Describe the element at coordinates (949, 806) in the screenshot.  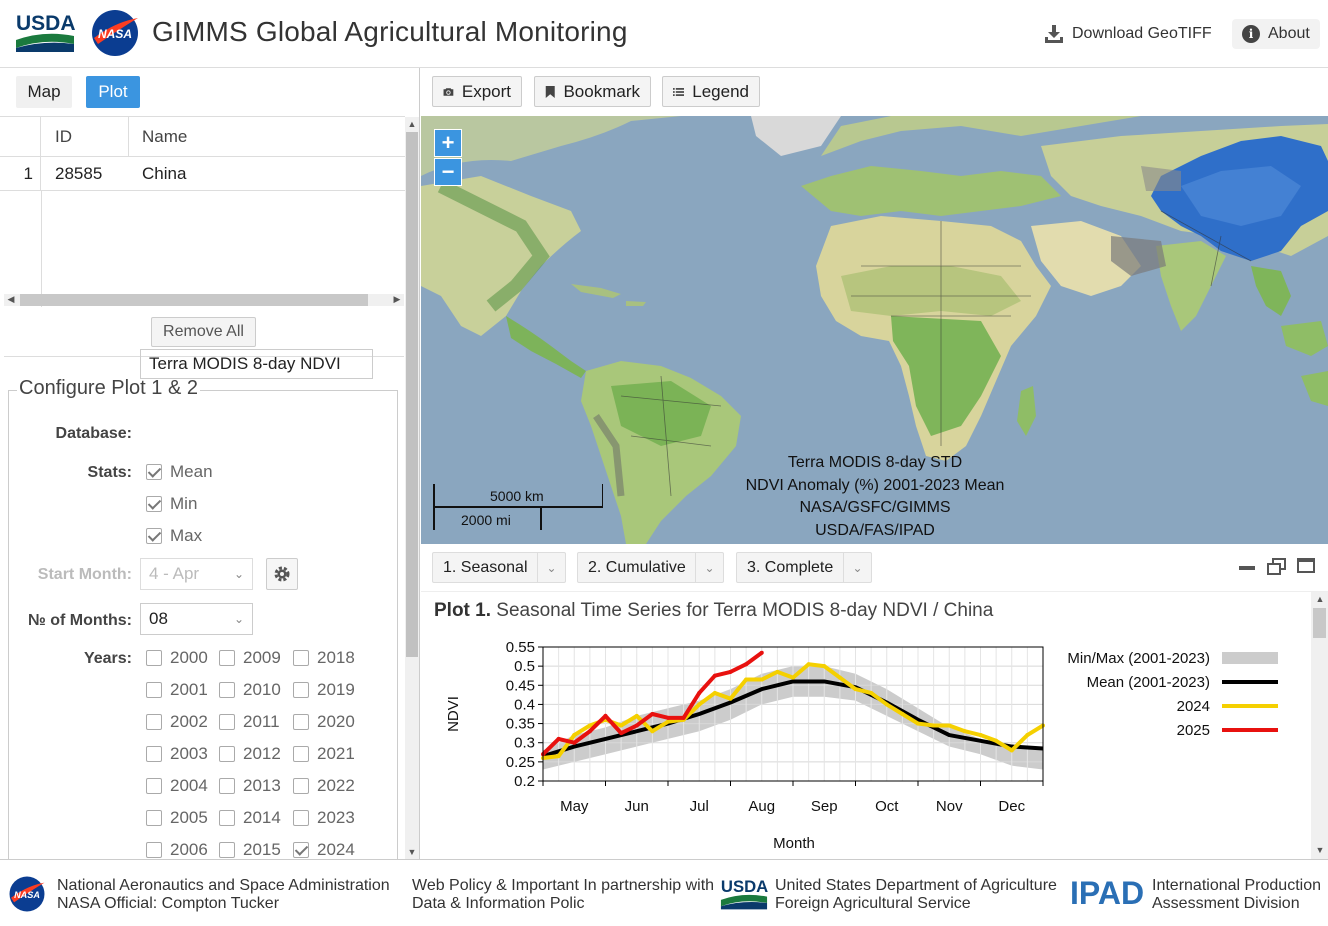
I see `x-tick-label: Nov` at that location.